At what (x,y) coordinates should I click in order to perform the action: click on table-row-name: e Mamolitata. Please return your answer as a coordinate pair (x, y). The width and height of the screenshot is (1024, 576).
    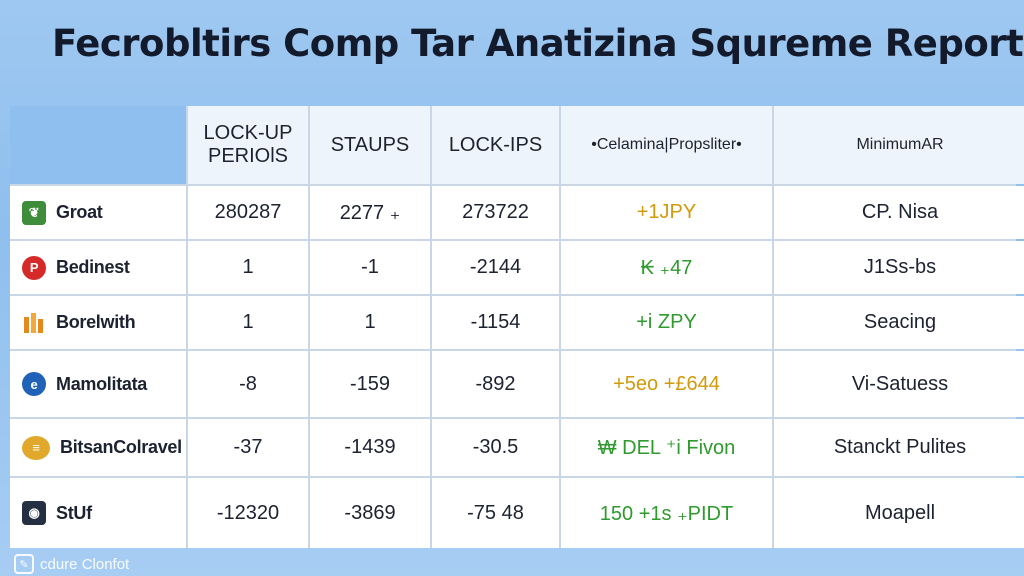
    Looking at the image, I should click on (98, 384).